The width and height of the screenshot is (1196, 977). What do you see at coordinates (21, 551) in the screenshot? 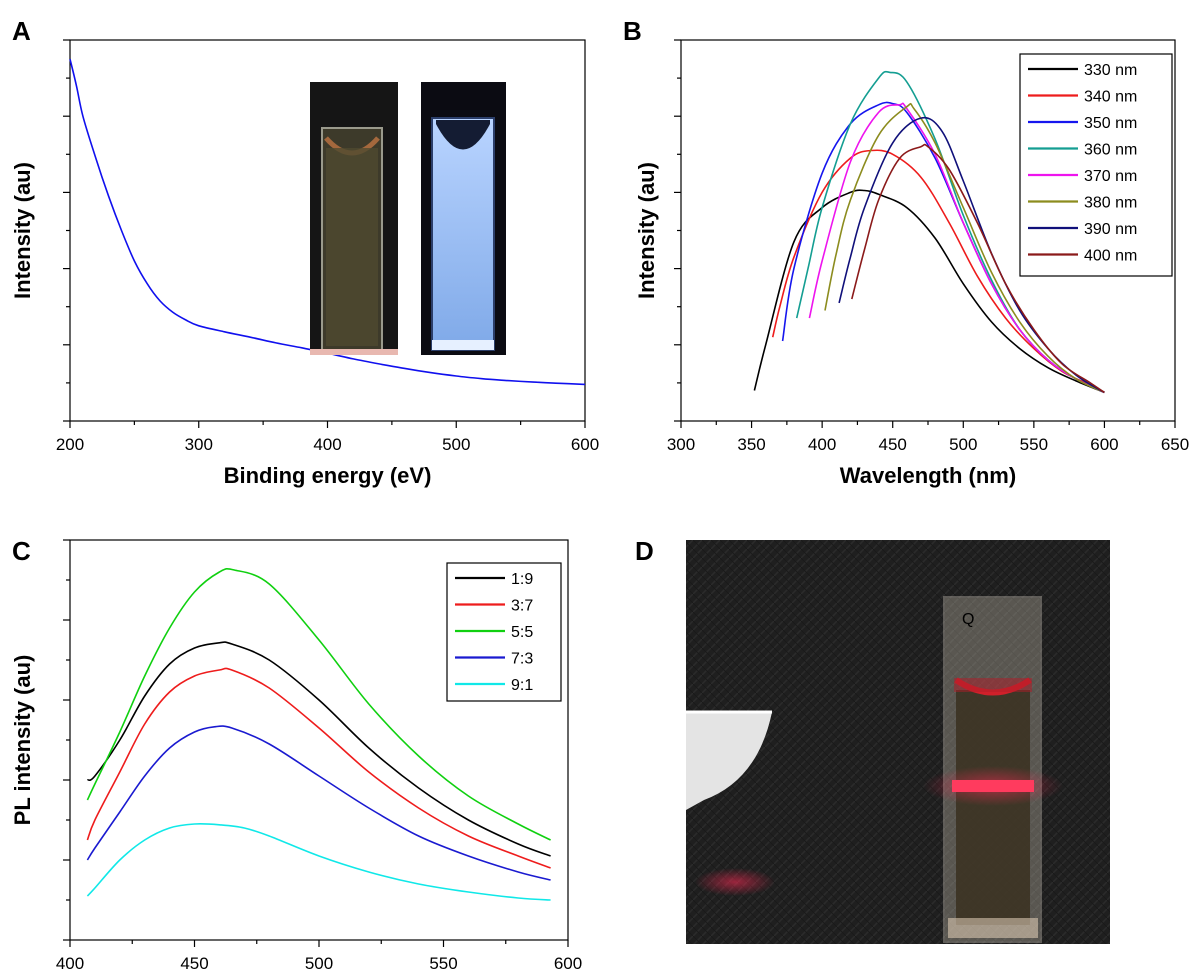
I see `panel-c-letter: C` at bounding box center [21, 551].